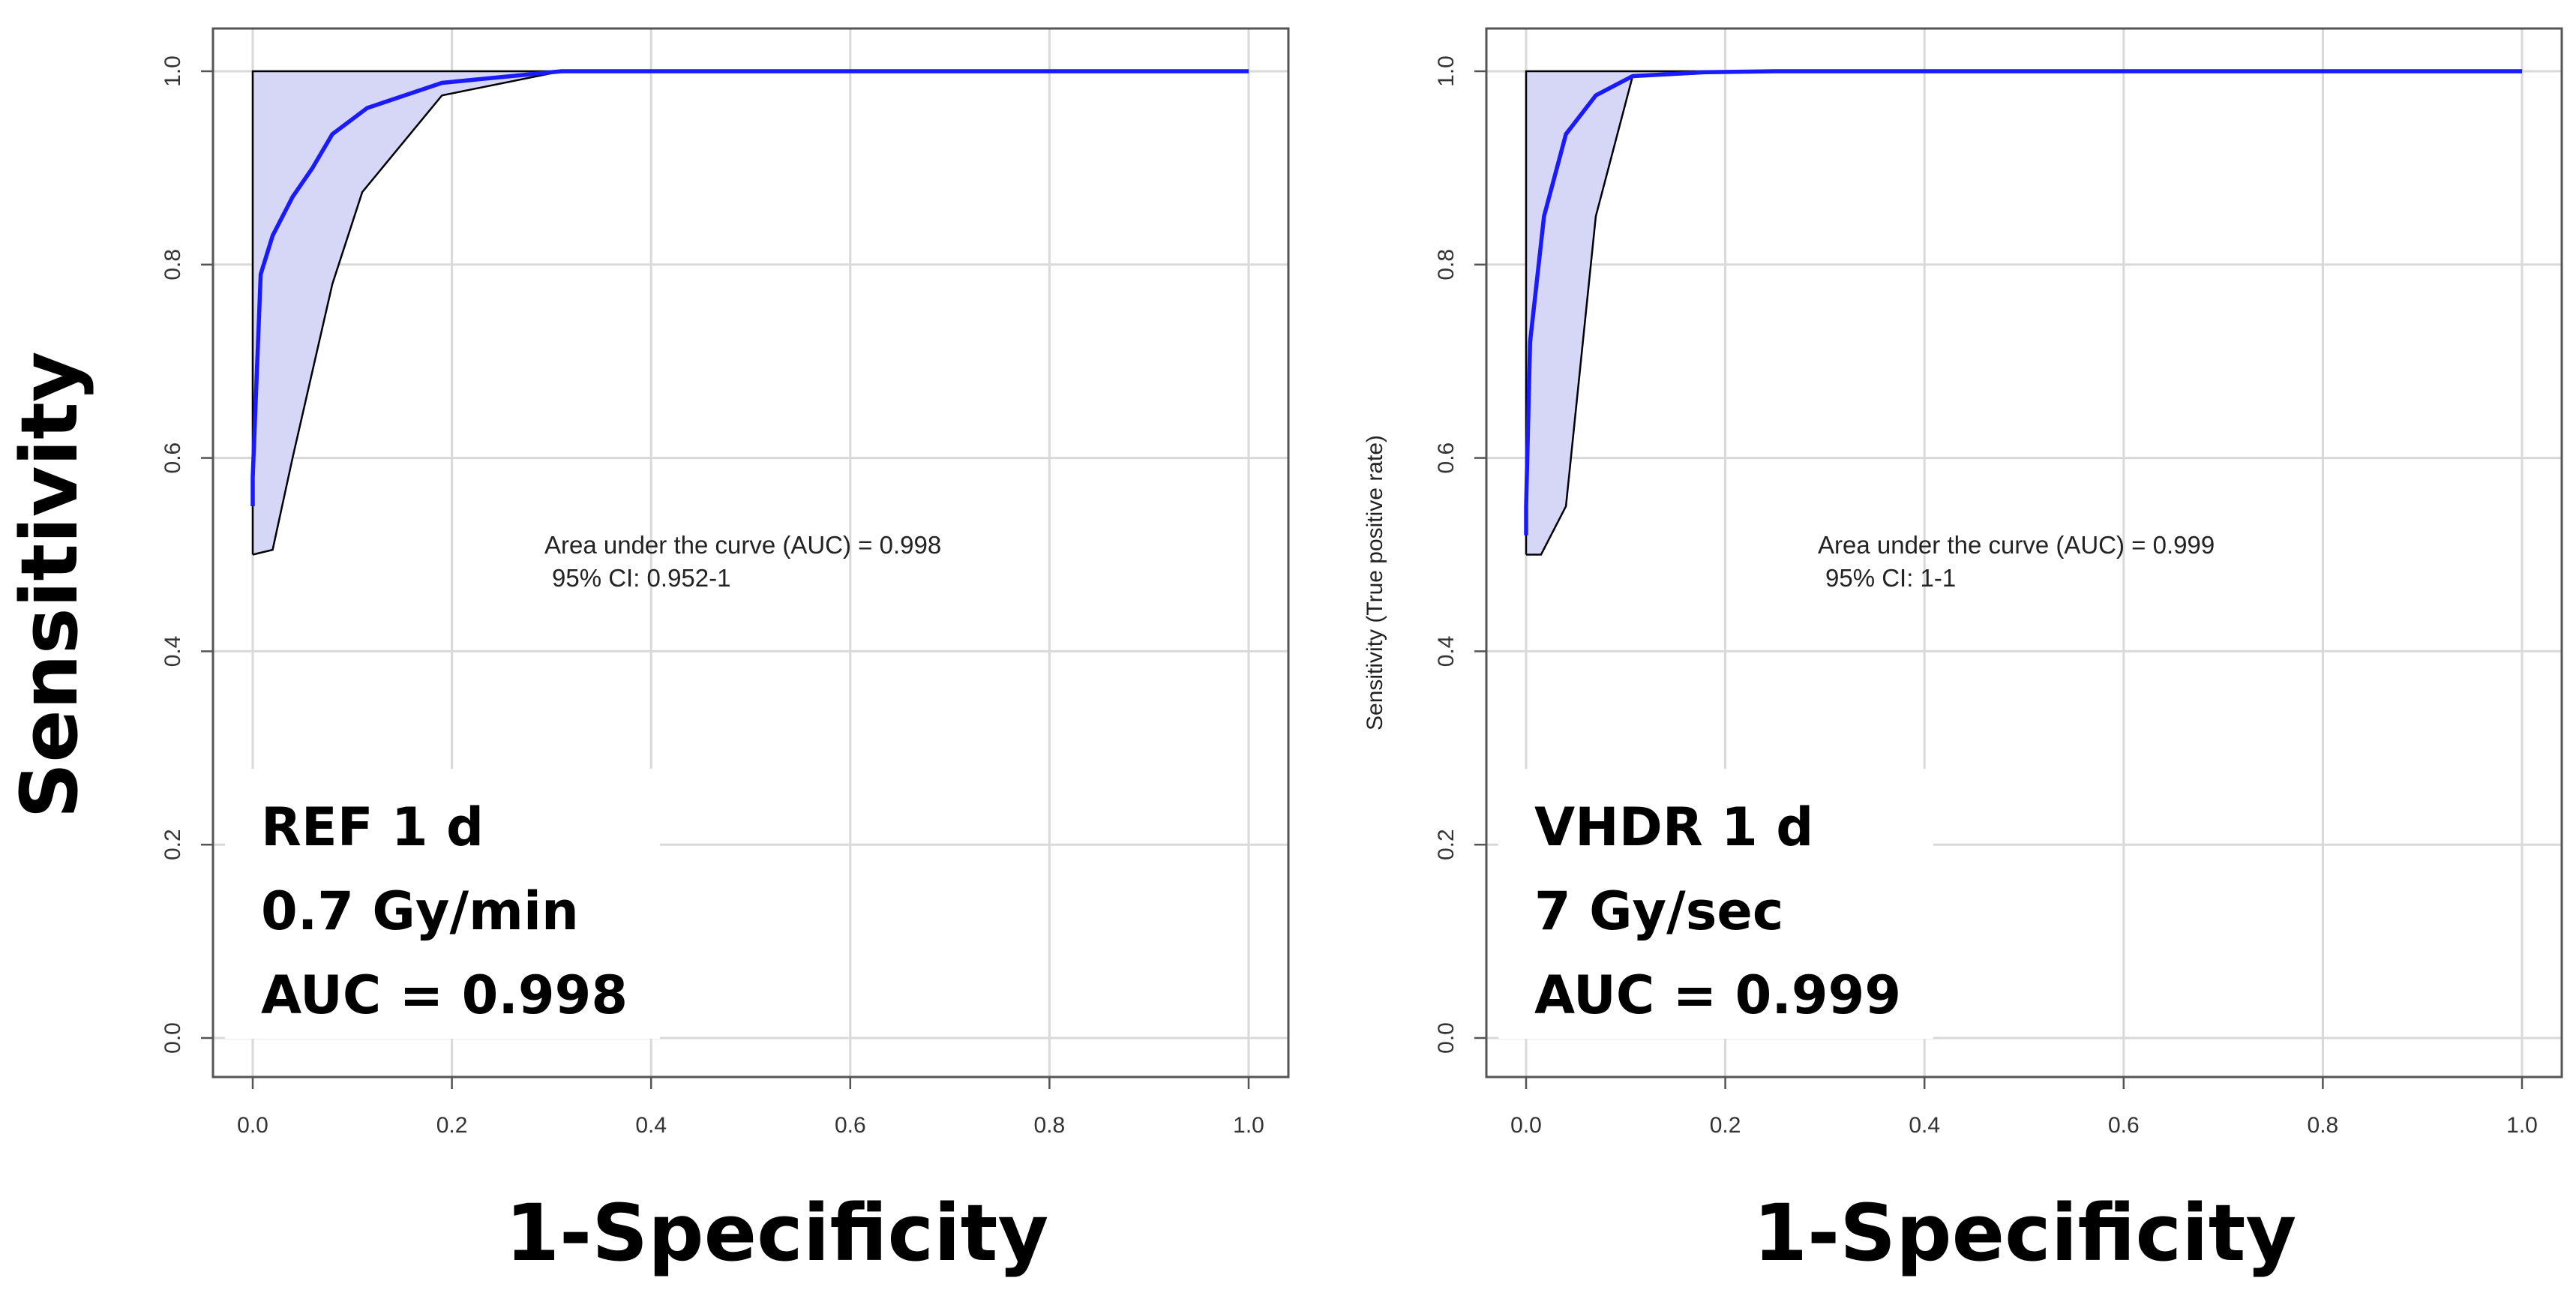 The width and height of the screenshot is (2576, 1293). Describe the element at coordinates (1891, 578) in the screenshot. I see `ci-annotation: 95% CI: 1-1` at that location.